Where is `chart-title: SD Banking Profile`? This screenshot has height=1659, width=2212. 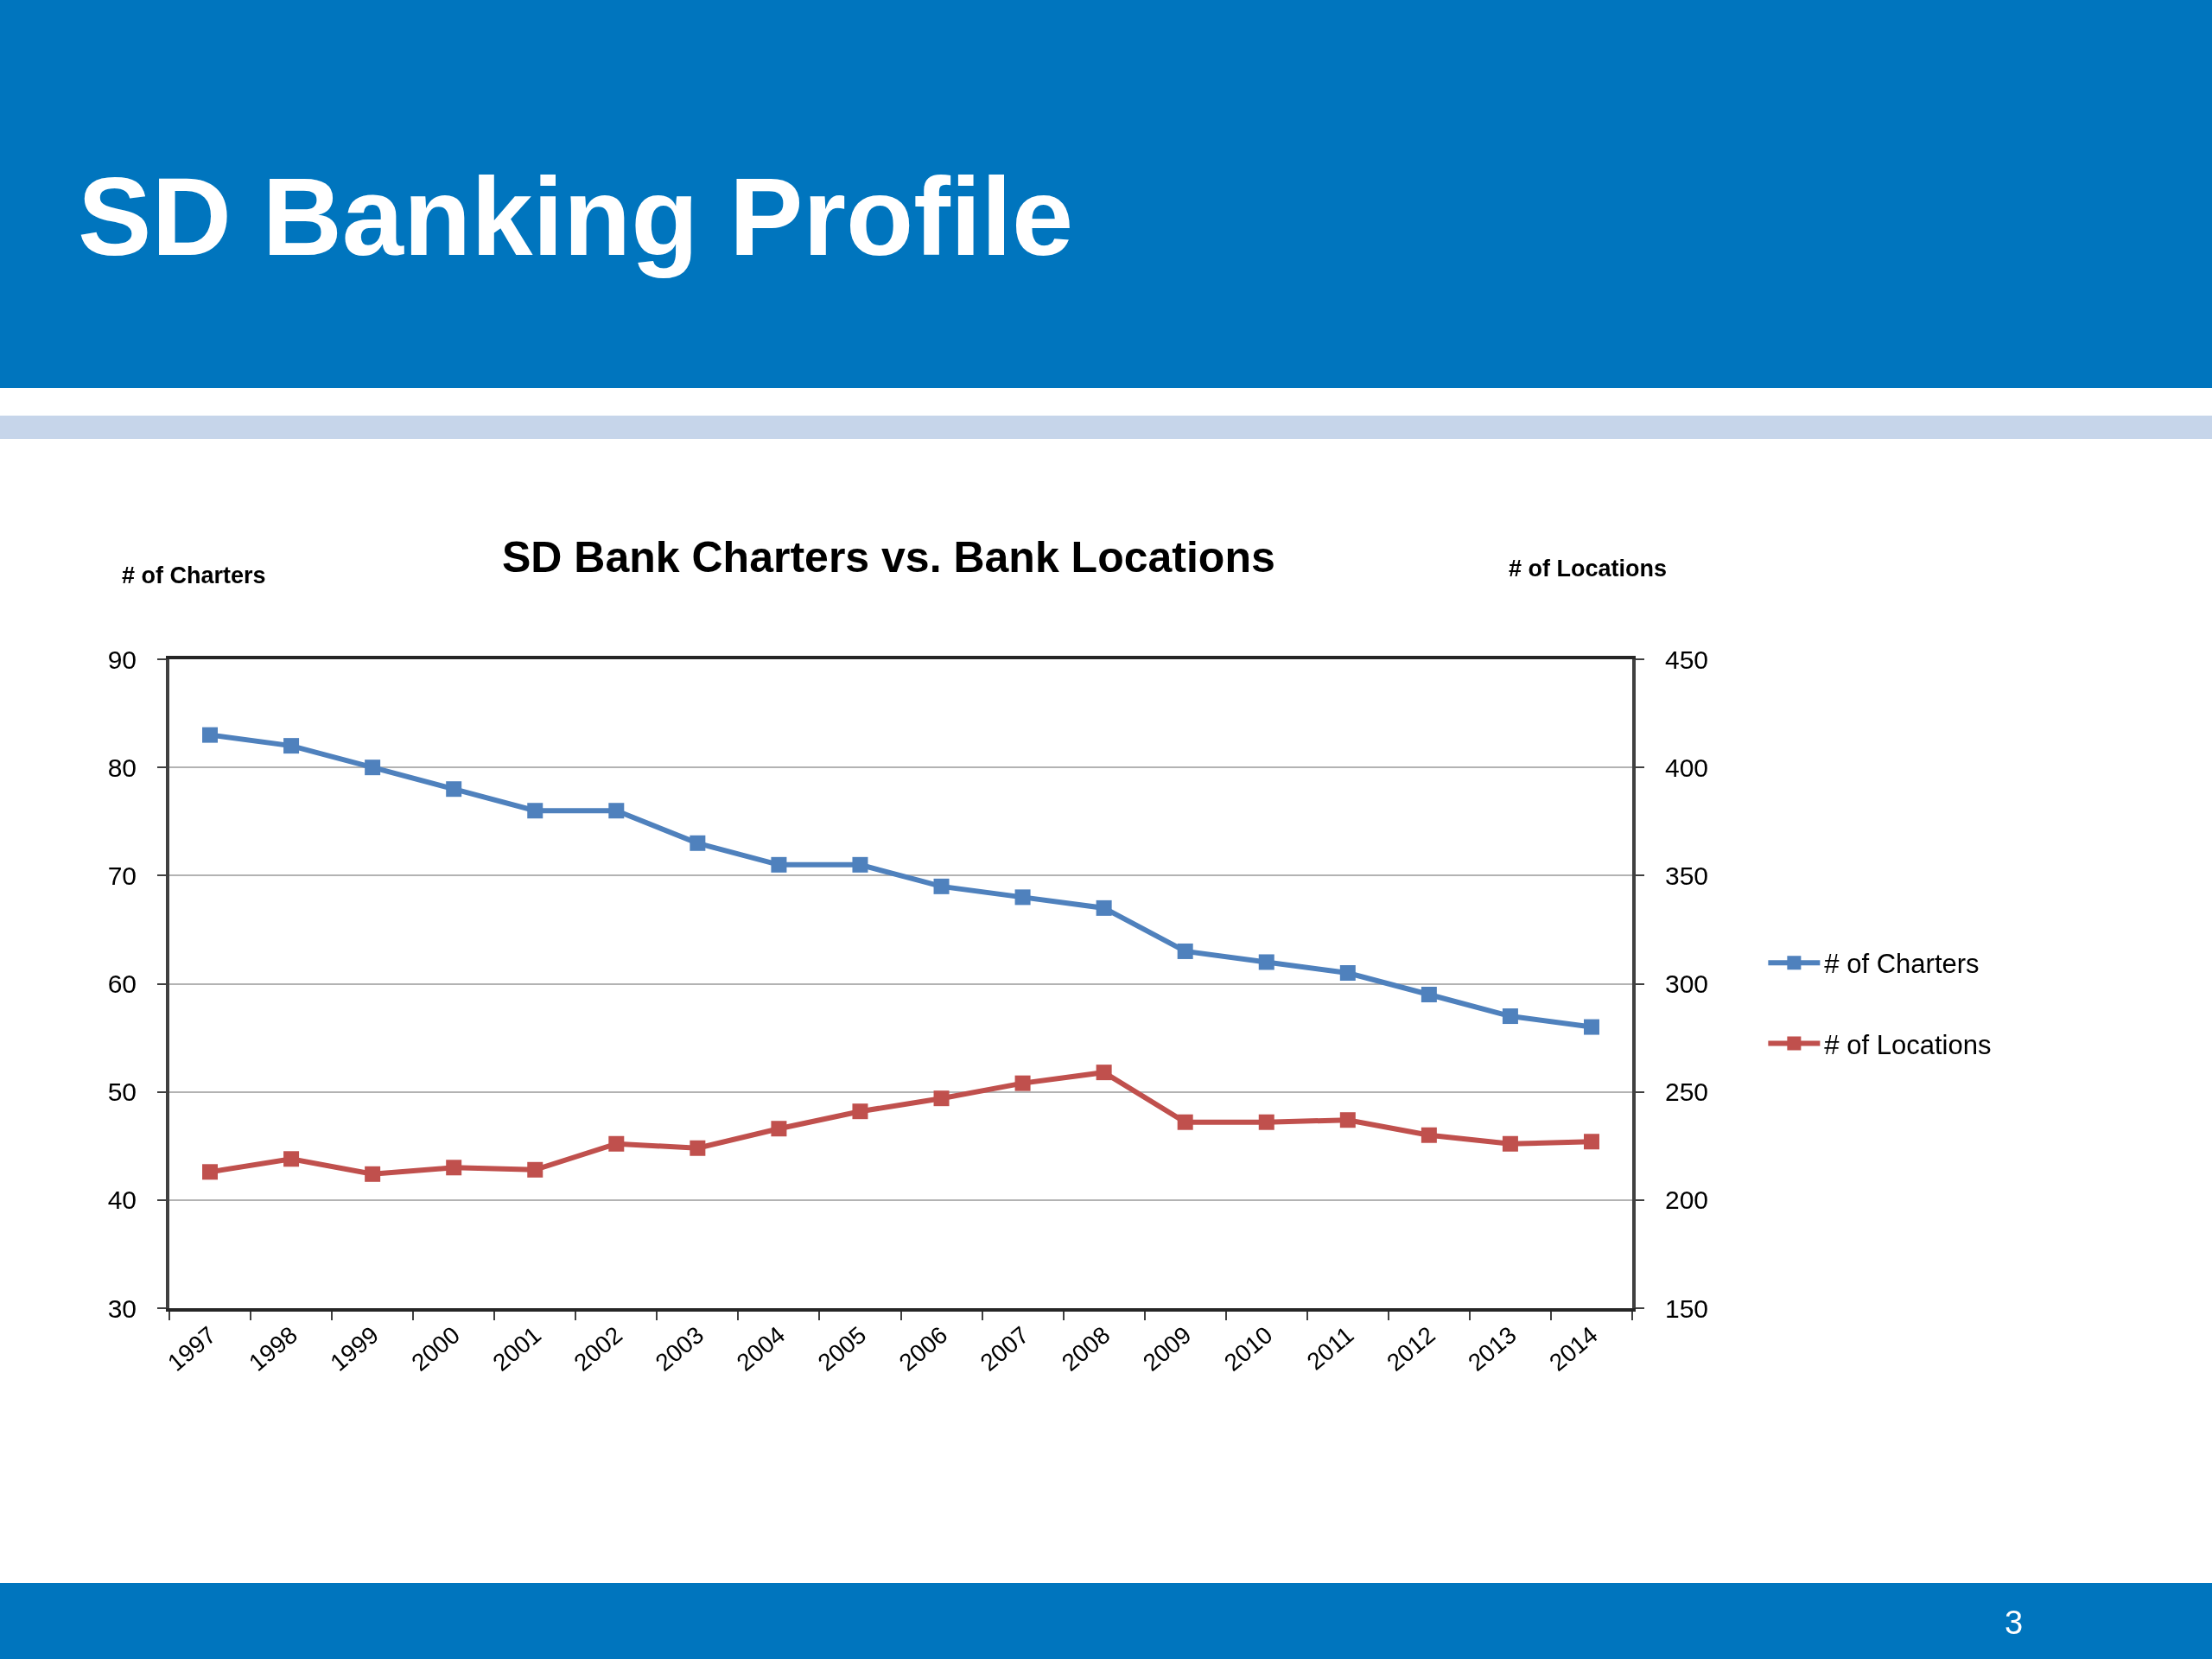
chart-title: SD Banking Profile is located at coordinates (576, 216).